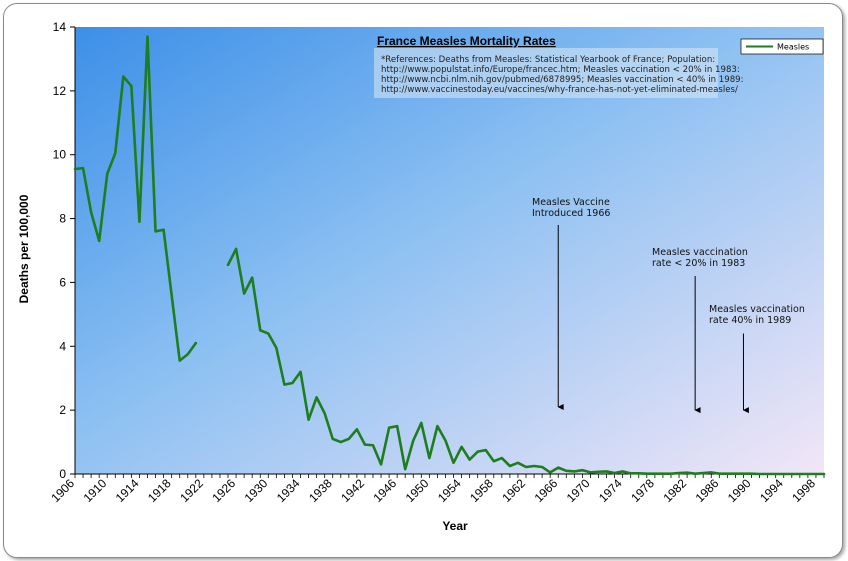  I want to click on legend: Measles, so click(782, 46).